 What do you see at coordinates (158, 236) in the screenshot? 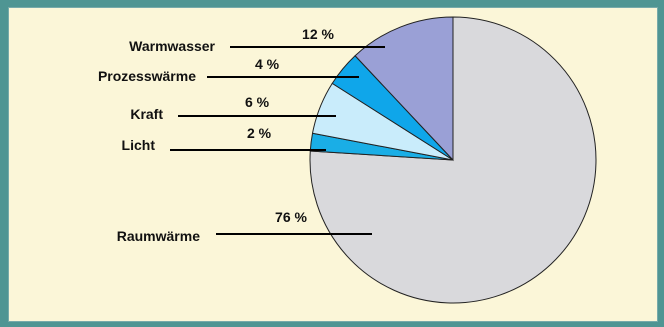
I see `slice-name-raumwärme: Raumwärme` at bounding box center [158, 236].